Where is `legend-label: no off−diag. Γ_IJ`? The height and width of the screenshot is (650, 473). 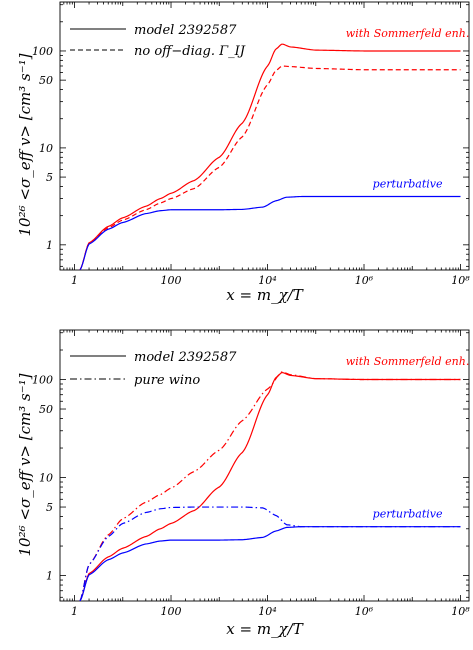 legend-label: no off−diag. Γ_IJ is located at coordinates (190, 51).